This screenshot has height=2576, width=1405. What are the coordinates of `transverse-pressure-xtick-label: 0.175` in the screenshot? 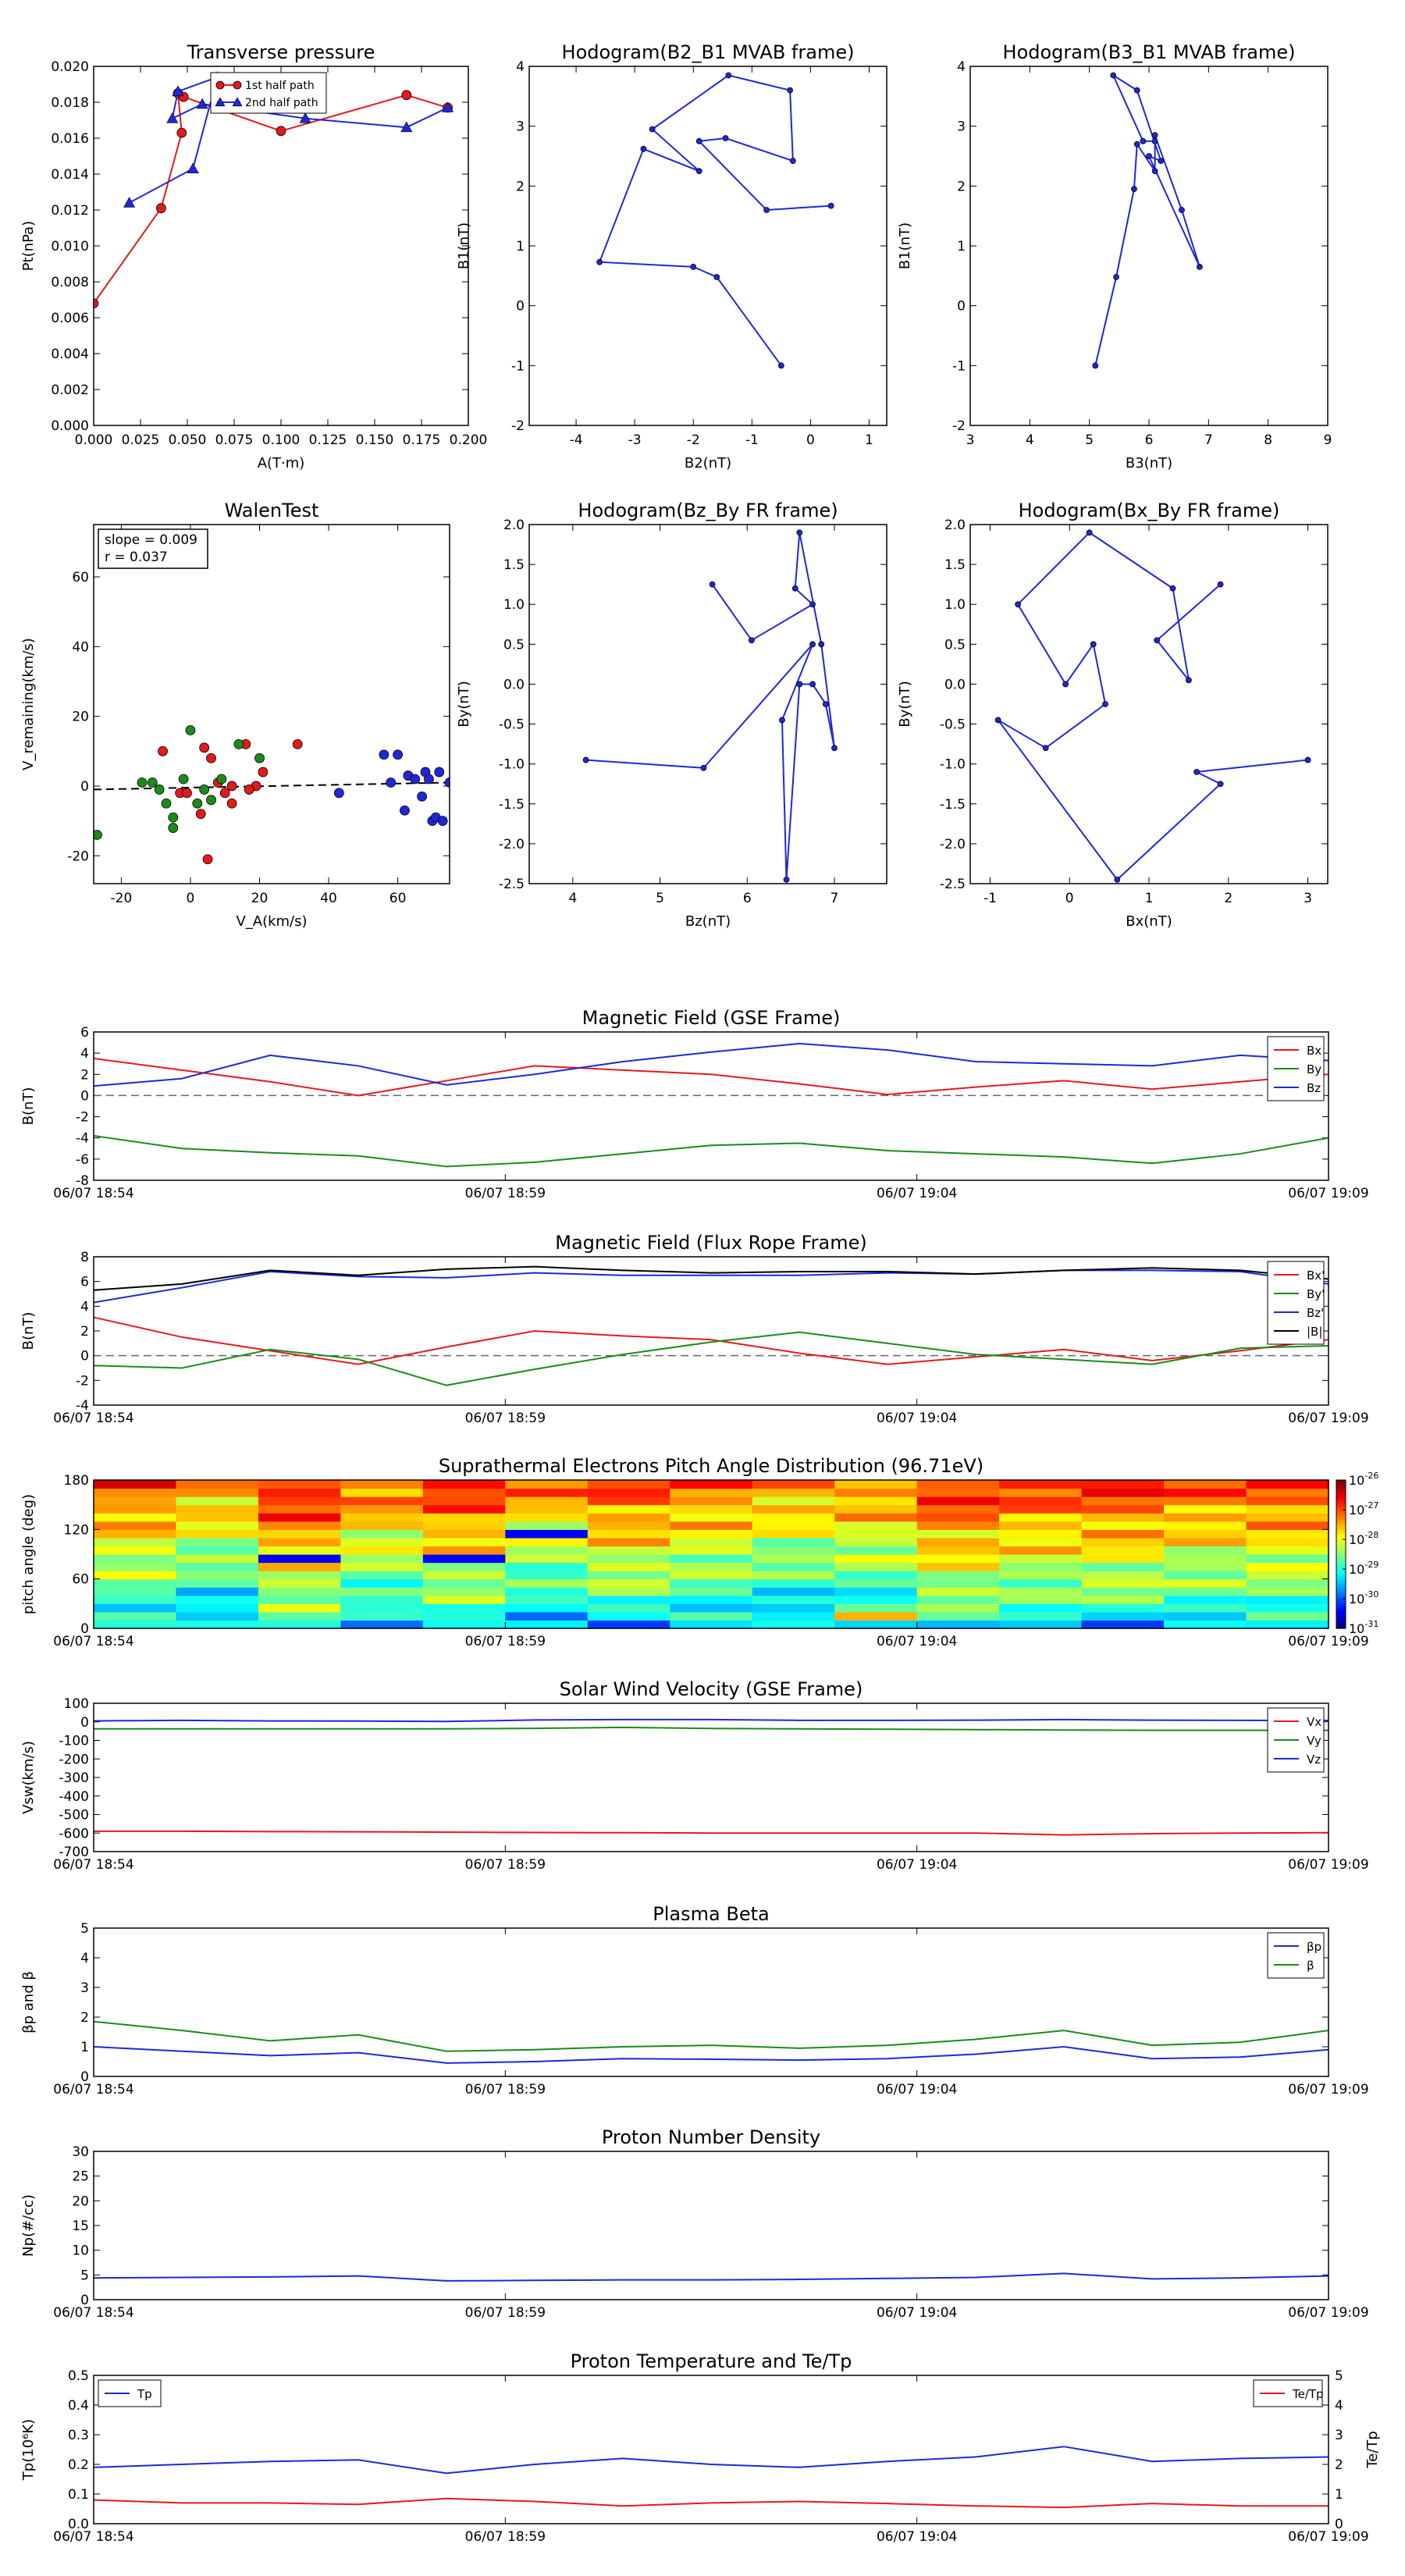 It's located at (422, 440).